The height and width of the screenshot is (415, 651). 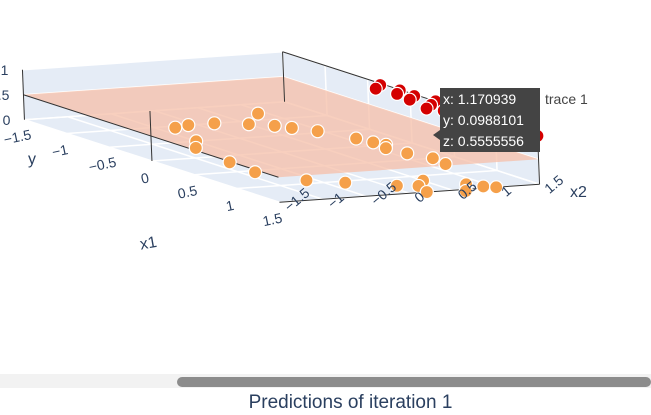 What do you see at coordinates (229, 205) in the screenshot?
I see `x1-tick: 1` at bounding box center [229, 205].